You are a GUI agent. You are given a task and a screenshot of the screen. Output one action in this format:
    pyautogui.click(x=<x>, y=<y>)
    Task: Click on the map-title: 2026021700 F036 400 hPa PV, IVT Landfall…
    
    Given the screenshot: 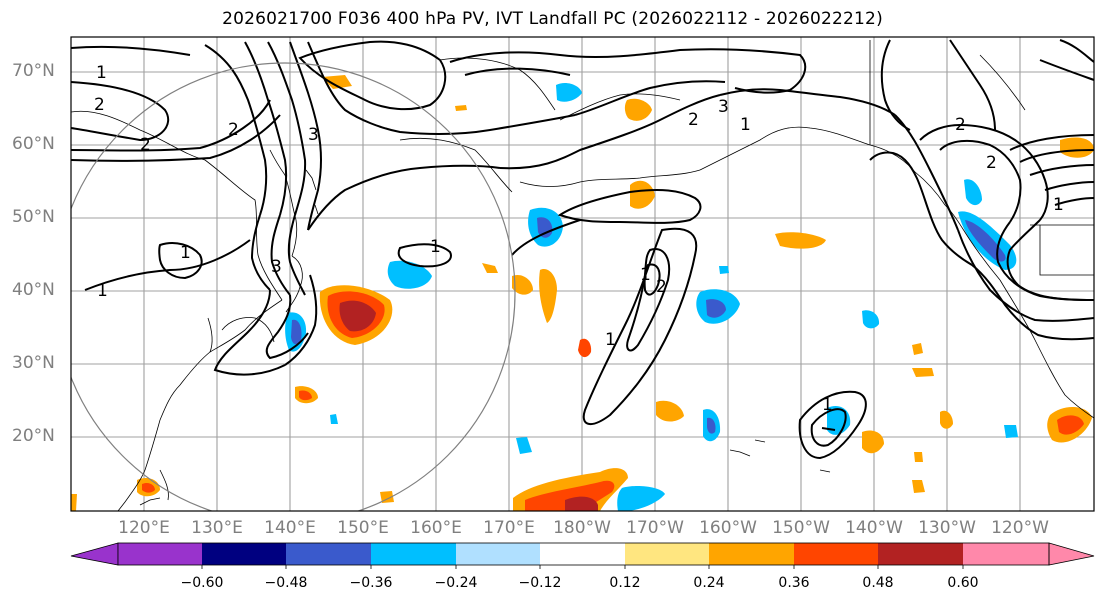 What is the action you would take?
    pyautogui.click(x=552, y=19)
    